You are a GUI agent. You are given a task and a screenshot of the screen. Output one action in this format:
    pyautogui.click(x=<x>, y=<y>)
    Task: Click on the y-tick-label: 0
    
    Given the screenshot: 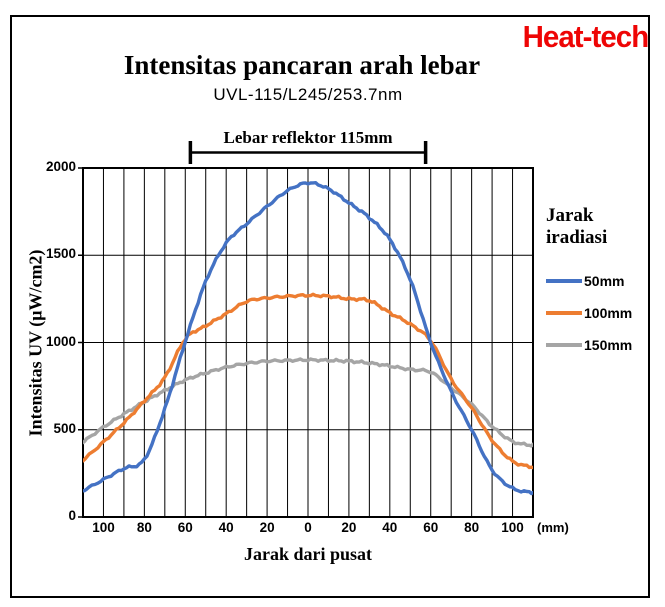 What is the action you would take?
    pyautogui.click(x=72, y=515)
    